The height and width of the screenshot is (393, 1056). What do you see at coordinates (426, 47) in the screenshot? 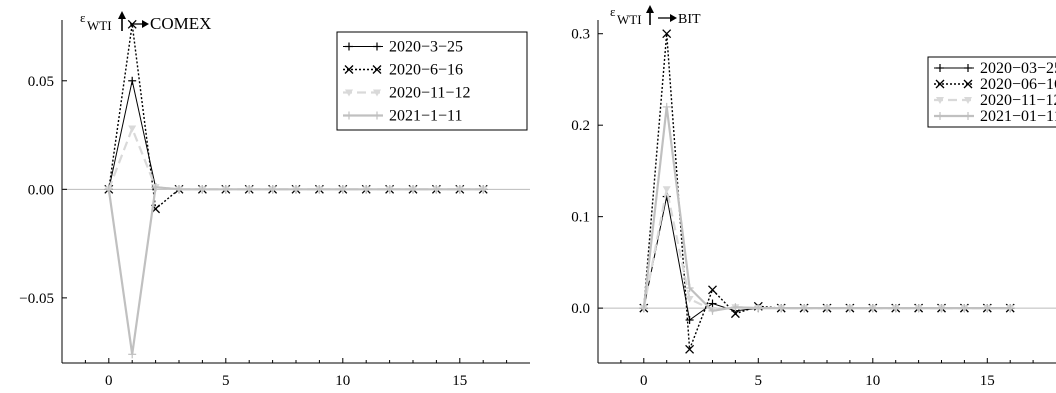
I see `legend-label: 2020−3−25` at bounding box center [426, 47].